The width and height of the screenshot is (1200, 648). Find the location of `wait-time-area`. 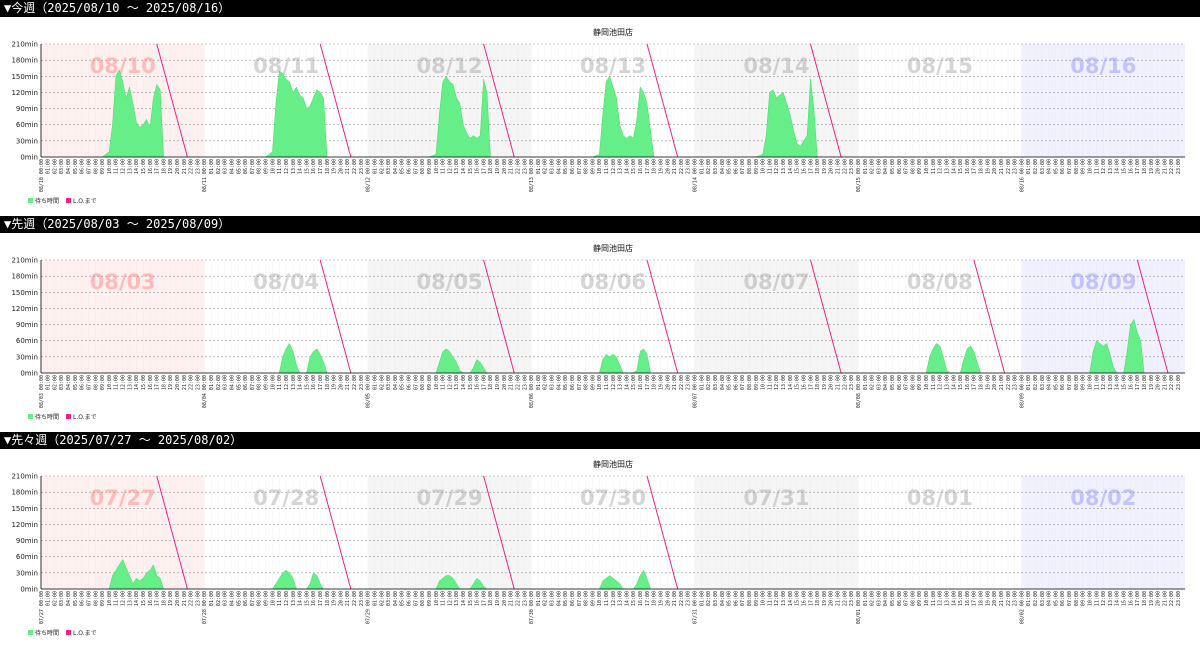

wait-time-area is located at coordinates (460, 116).